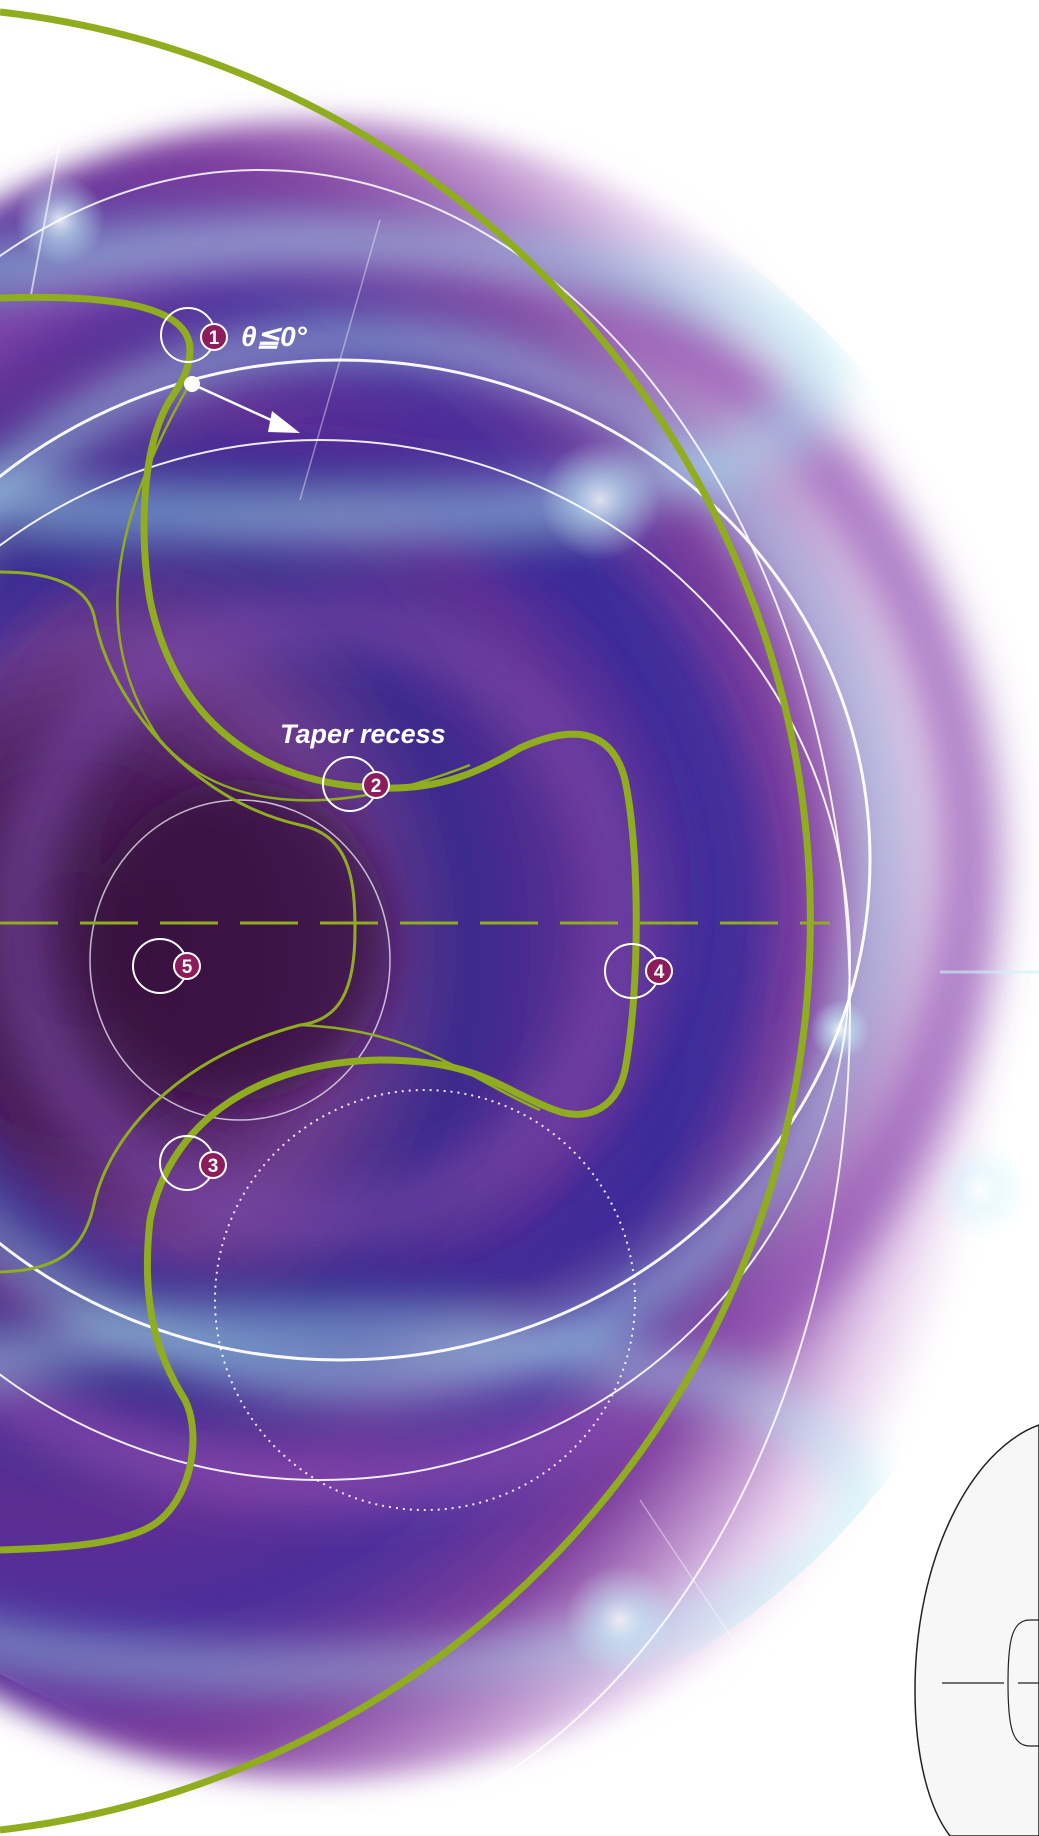 This screenshot has height=1836, width=1039. I want to click on callout-2-label: 2, so click(376, 786).